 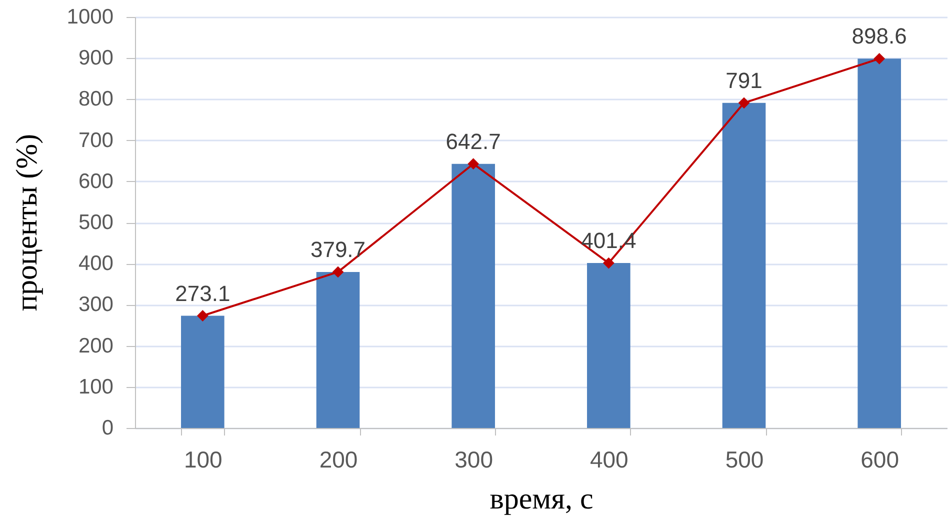 What do you see at coordinates (473, 141) in the screenshot?
I see `data-label: 642.7` at bounding box center [473, 141].